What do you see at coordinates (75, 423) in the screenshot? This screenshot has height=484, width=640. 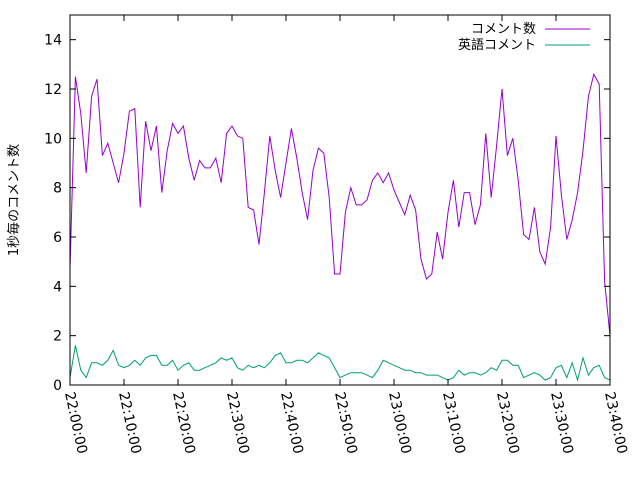 I see `x-tick-label: 22:00:00` at bounding box center [75, 423].